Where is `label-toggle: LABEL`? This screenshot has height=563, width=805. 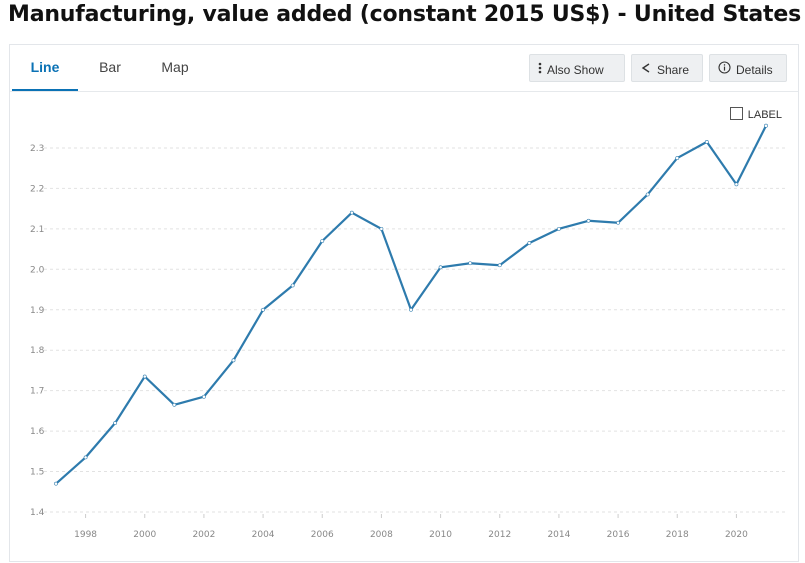
label-toggle: LABEL is located at coordinates (755, 114).